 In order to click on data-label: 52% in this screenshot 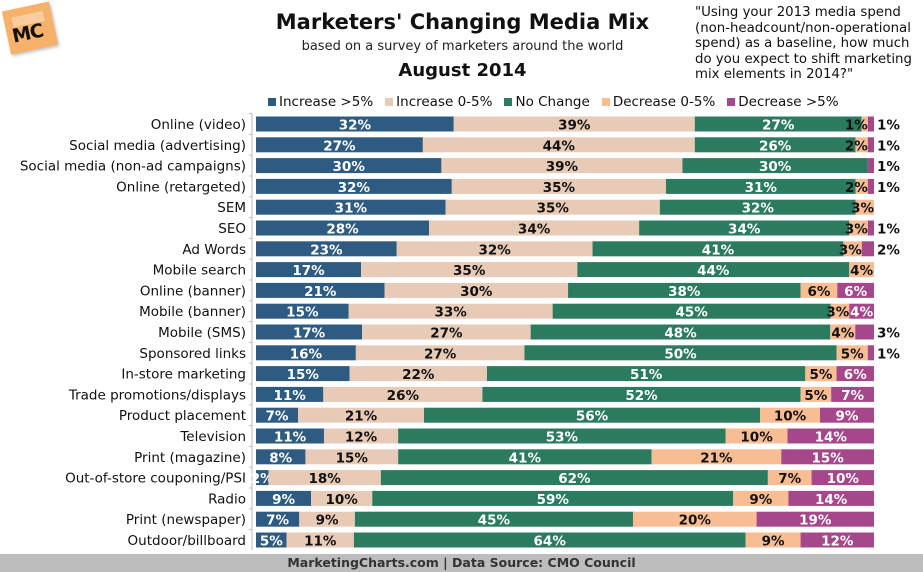, I will do `click(641, 396)`.